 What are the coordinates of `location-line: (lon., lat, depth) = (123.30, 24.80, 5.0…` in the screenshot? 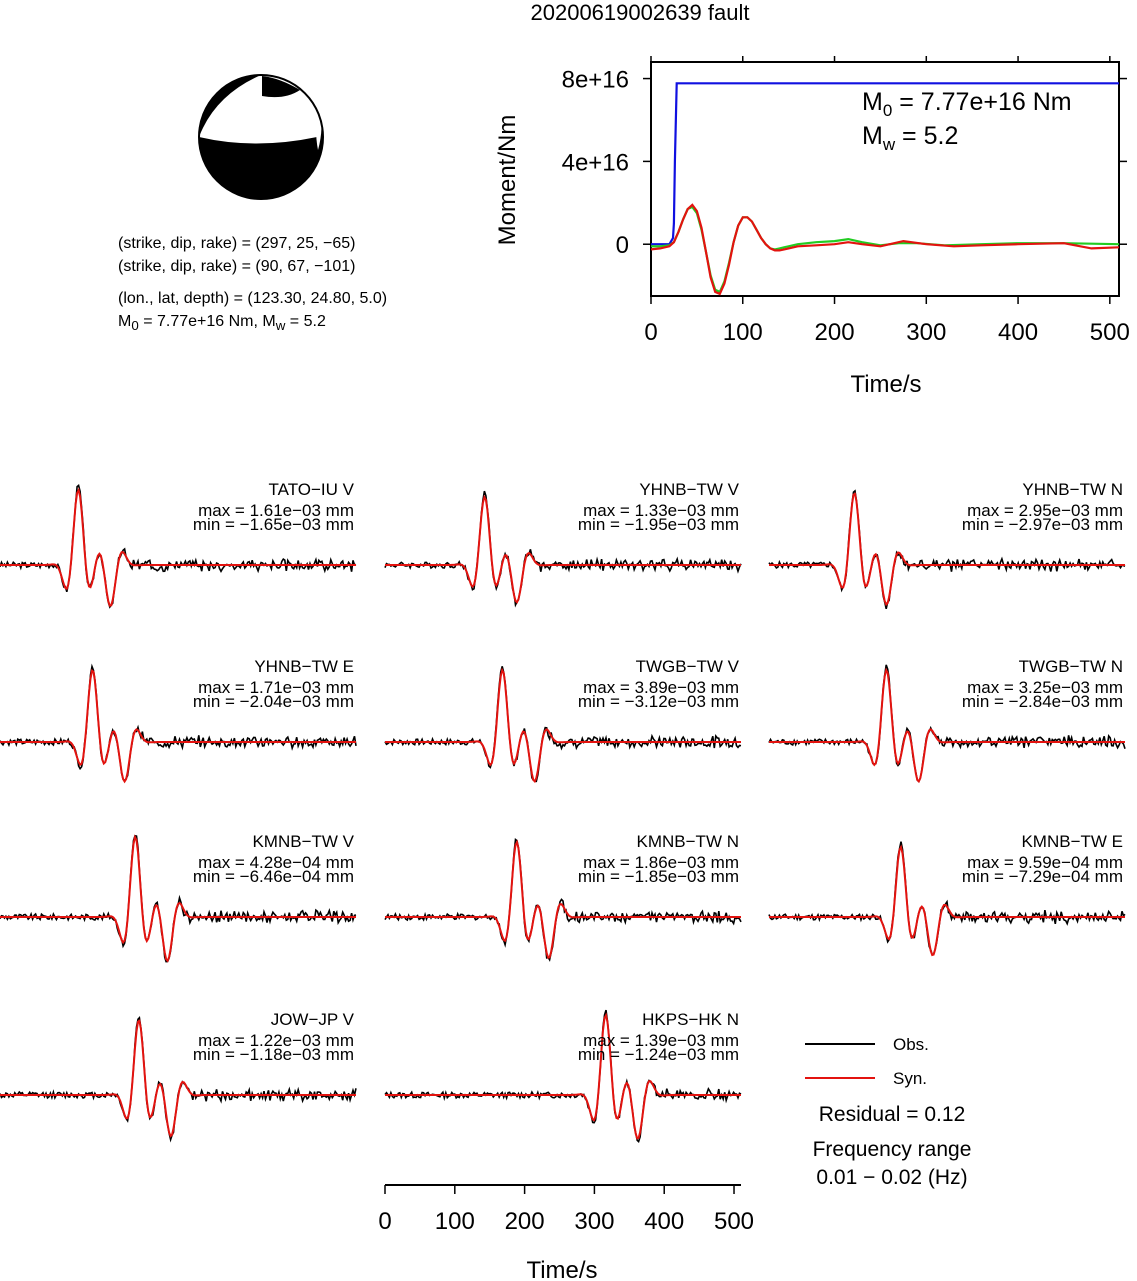 It's located at (253, 298).